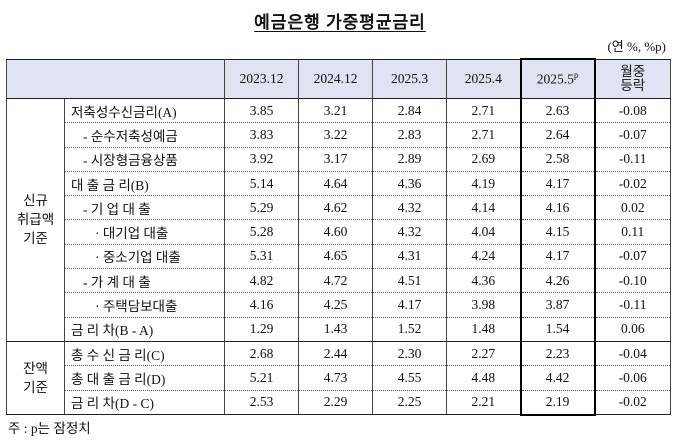 The height and width of the screenshot is (440, 680). I want to click on cell-value: 5.14, so click(261, 184).